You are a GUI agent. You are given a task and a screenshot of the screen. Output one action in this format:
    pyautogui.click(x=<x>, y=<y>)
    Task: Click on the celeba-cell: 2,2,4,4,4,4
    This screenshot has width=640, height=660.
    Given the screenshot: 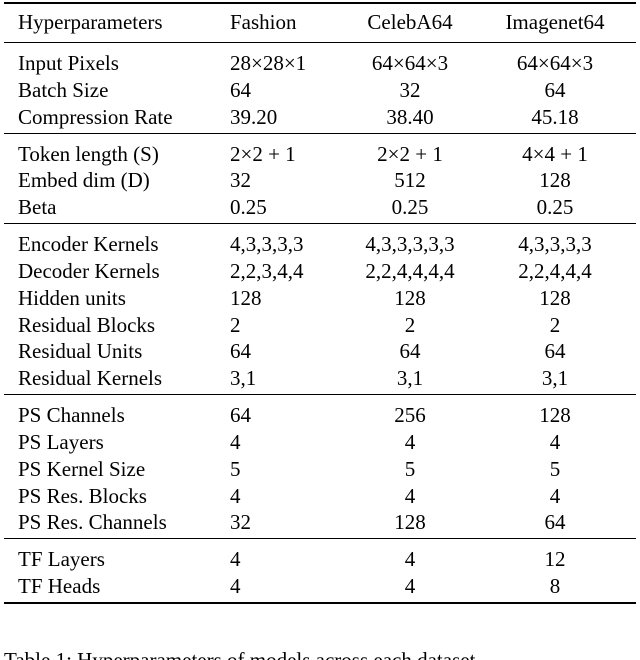 What is the action you would take?
    pyautogui.click(x=410, y=271)
    